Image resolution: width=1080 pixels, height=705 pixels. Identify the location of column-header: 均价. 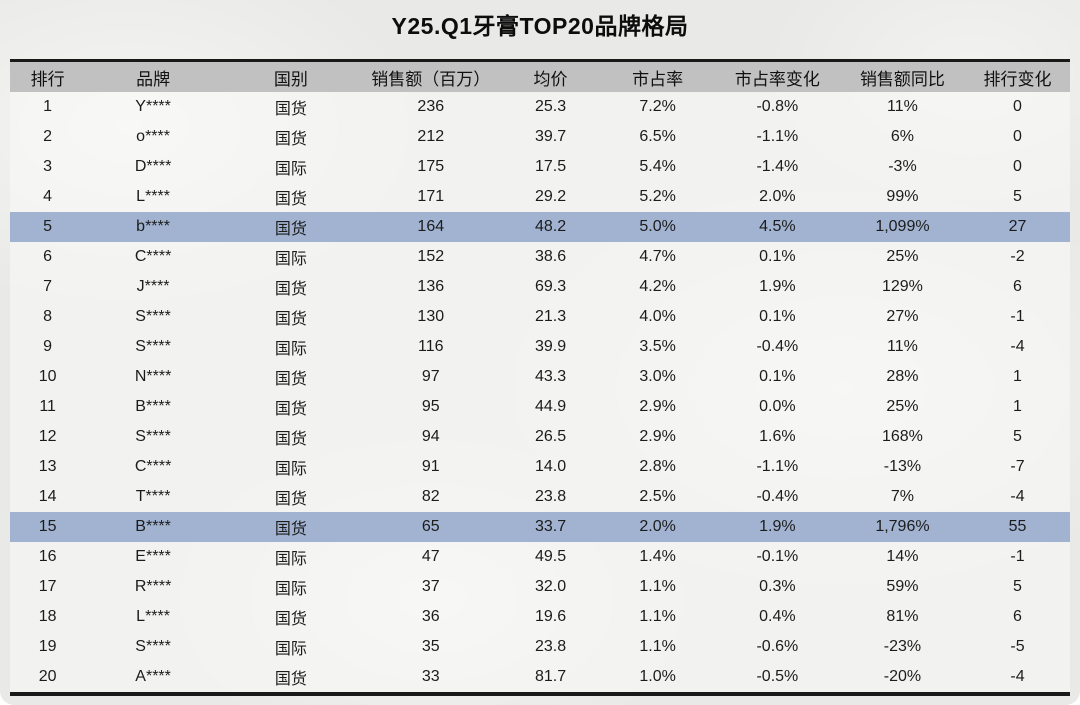
(550, 76).